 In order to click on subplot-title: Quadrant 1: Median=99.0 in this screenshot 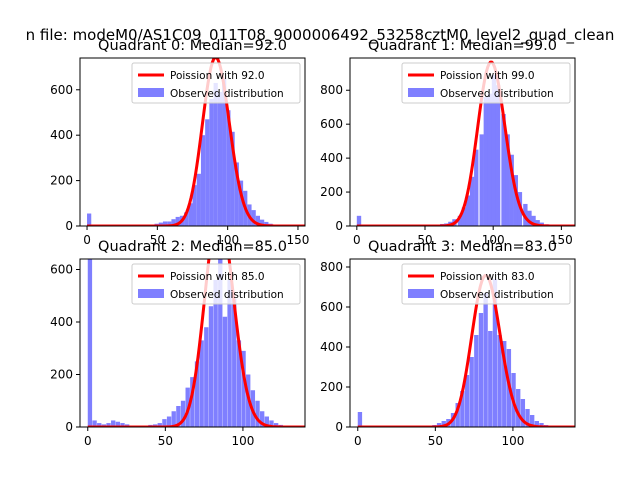, I will do `click(462, 46)`.